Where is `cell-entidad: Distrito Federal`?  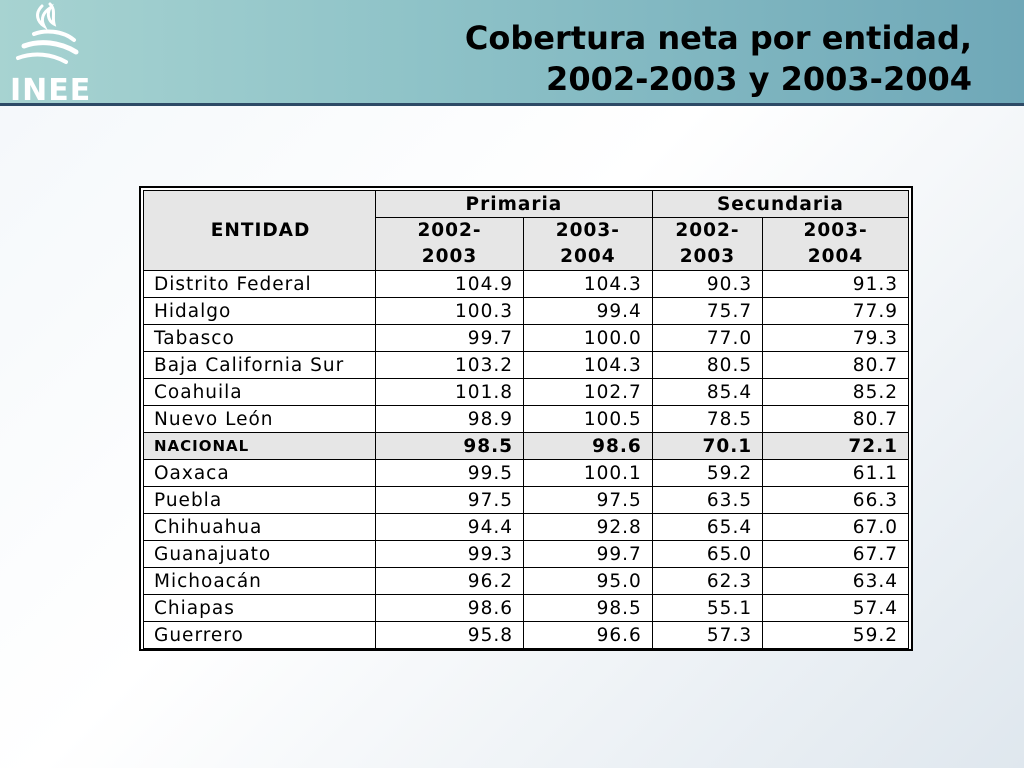 cell-entidad: Distrito Federal is located at coordinates (259, 284).